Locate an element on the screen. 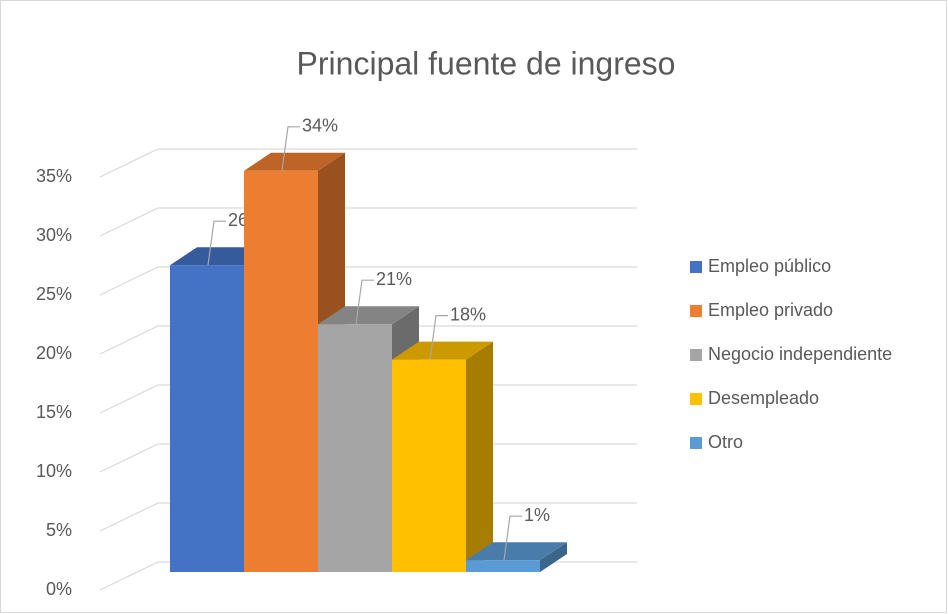 The width and height of the screenshot is (948, 614). y-tick-label: 10% is located at coordinates (54, 471).